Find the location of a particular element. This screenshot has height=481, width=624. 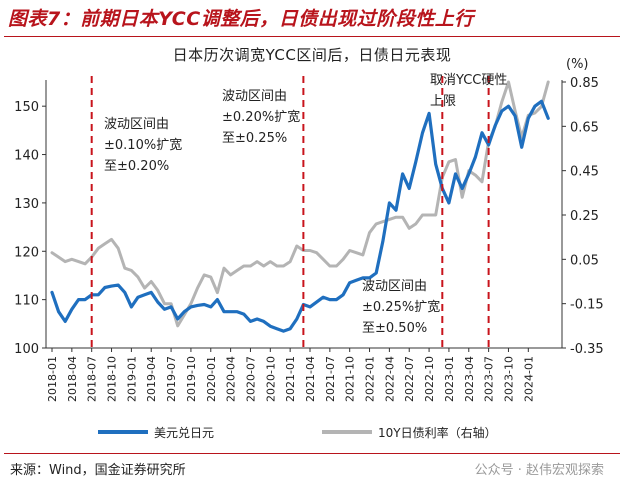

x-tick-label: 2020-01 is located at coordinates (211, 379).